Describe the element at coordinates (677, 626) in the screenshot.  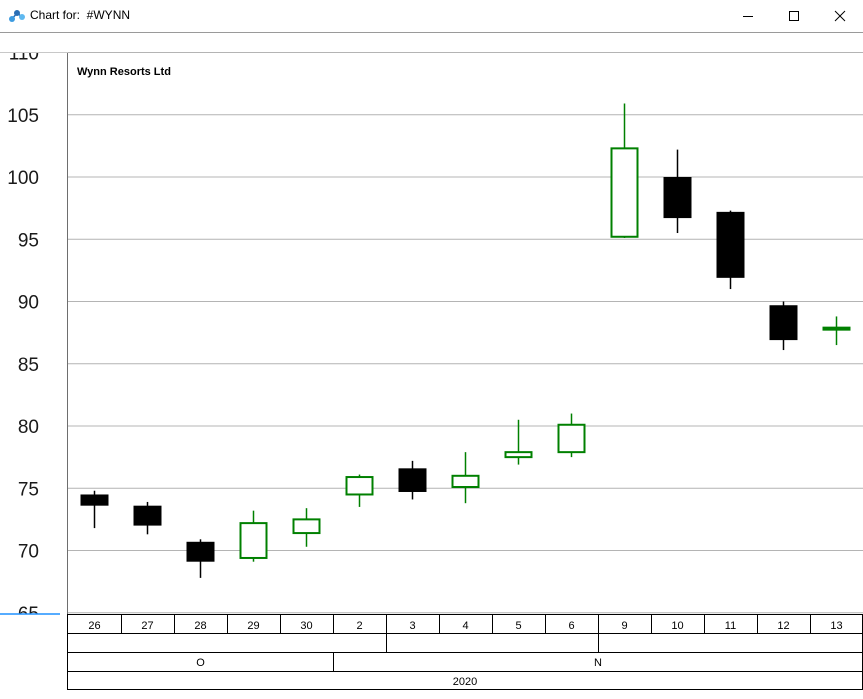
I see `x-tick-label: 10` at that location.